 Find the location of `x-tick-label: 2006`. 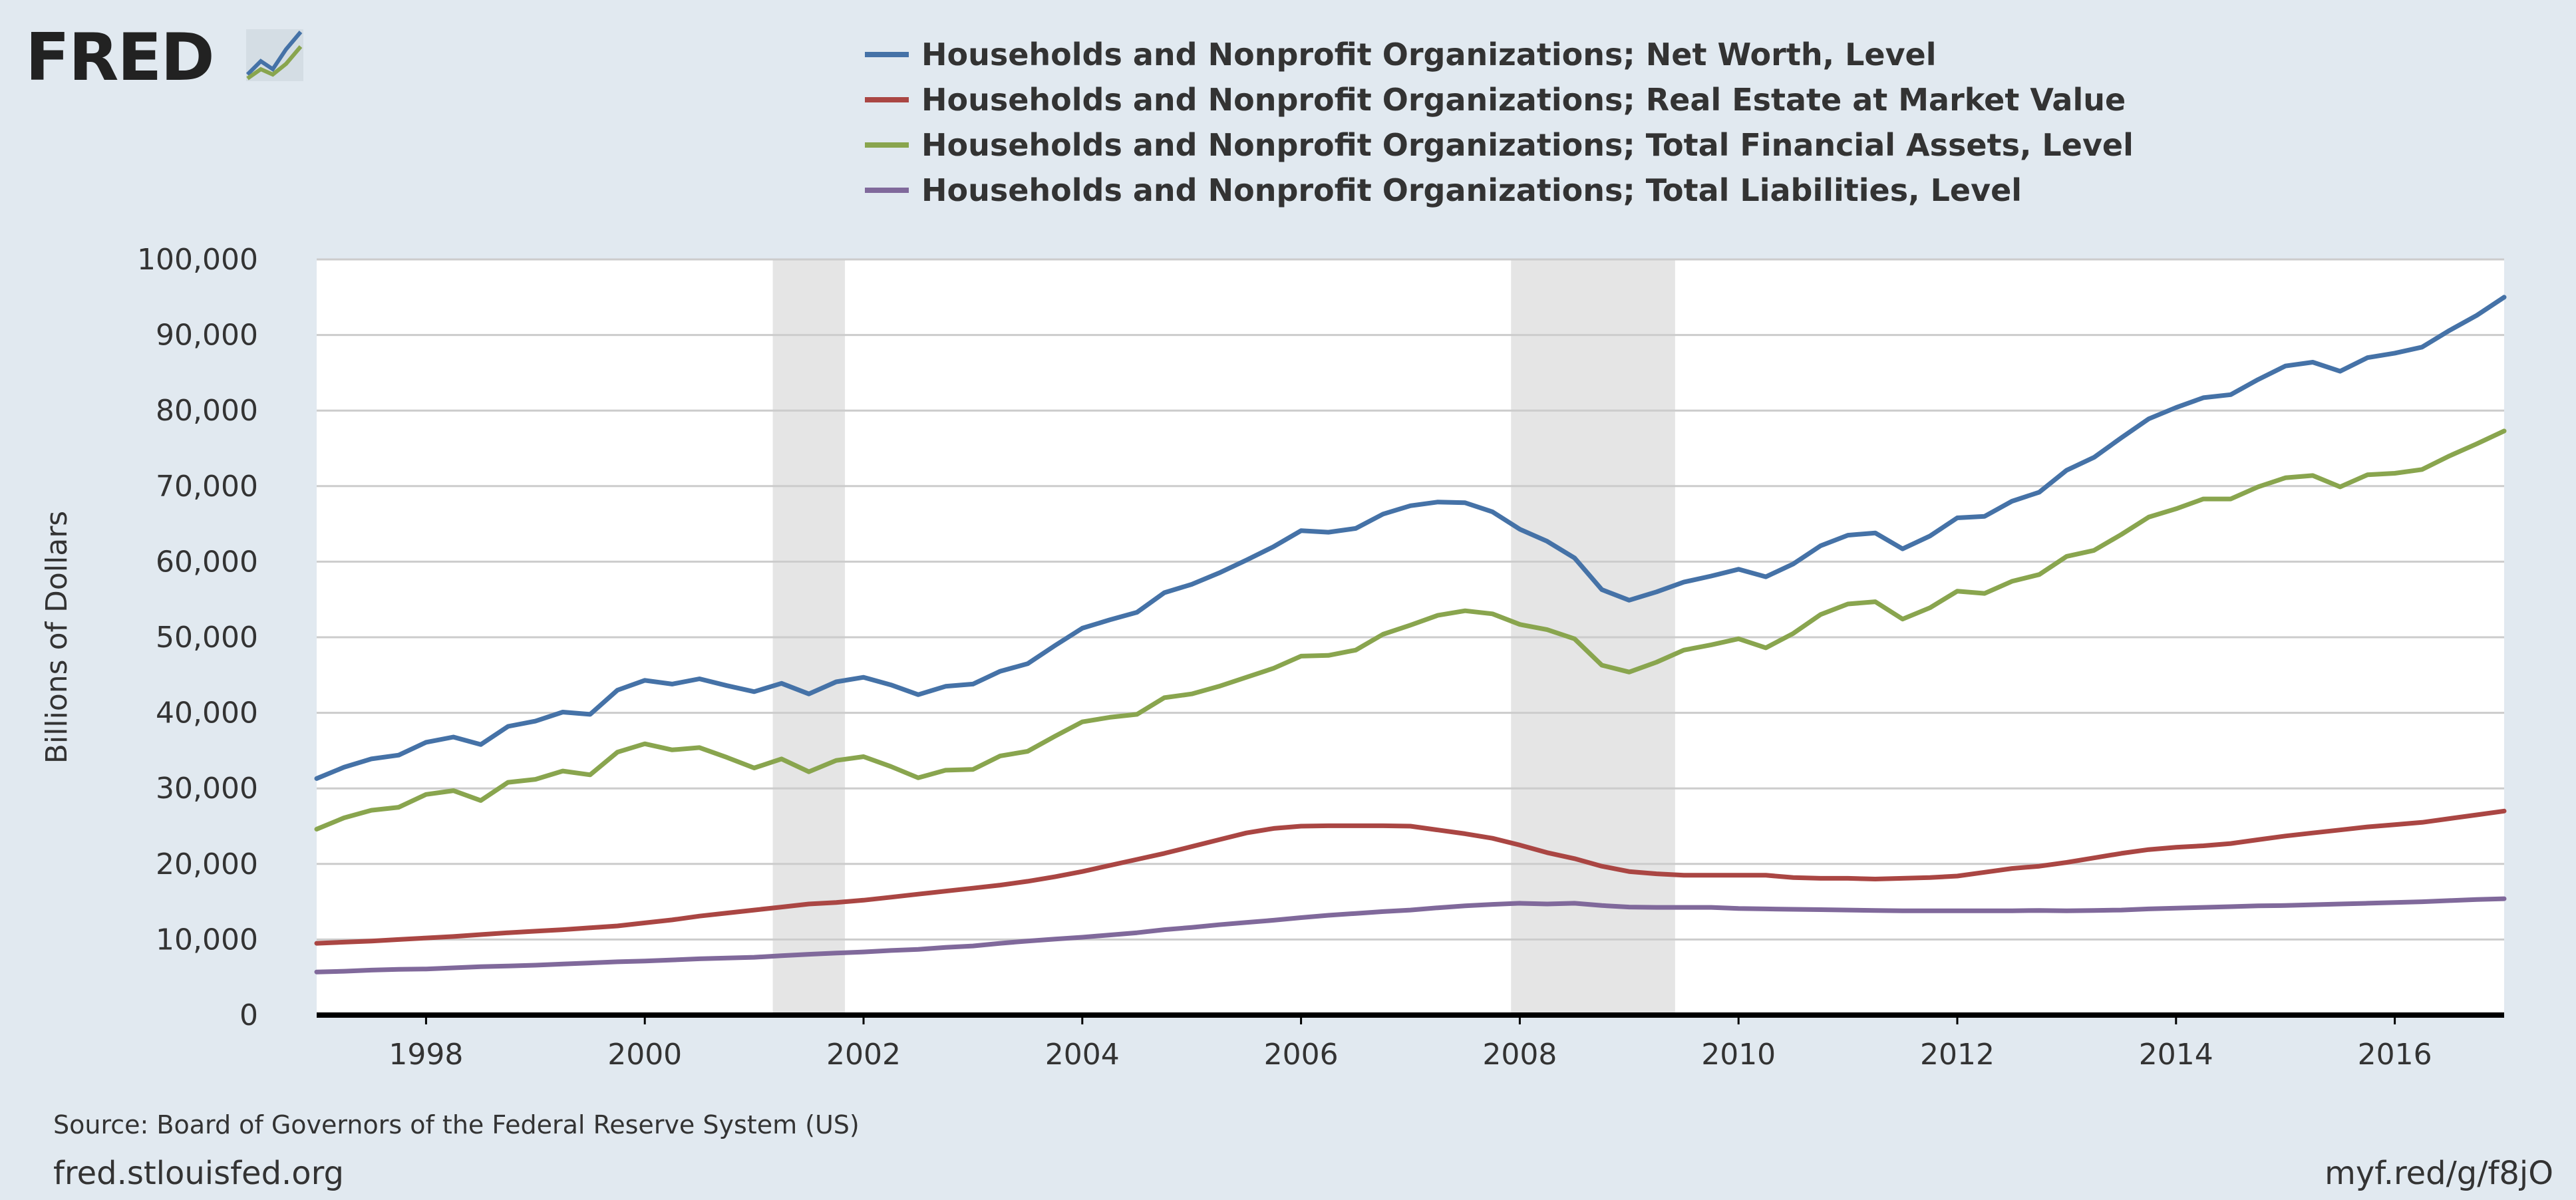

x-tick-label: 2006 is located at coordinates (1301, 1055).